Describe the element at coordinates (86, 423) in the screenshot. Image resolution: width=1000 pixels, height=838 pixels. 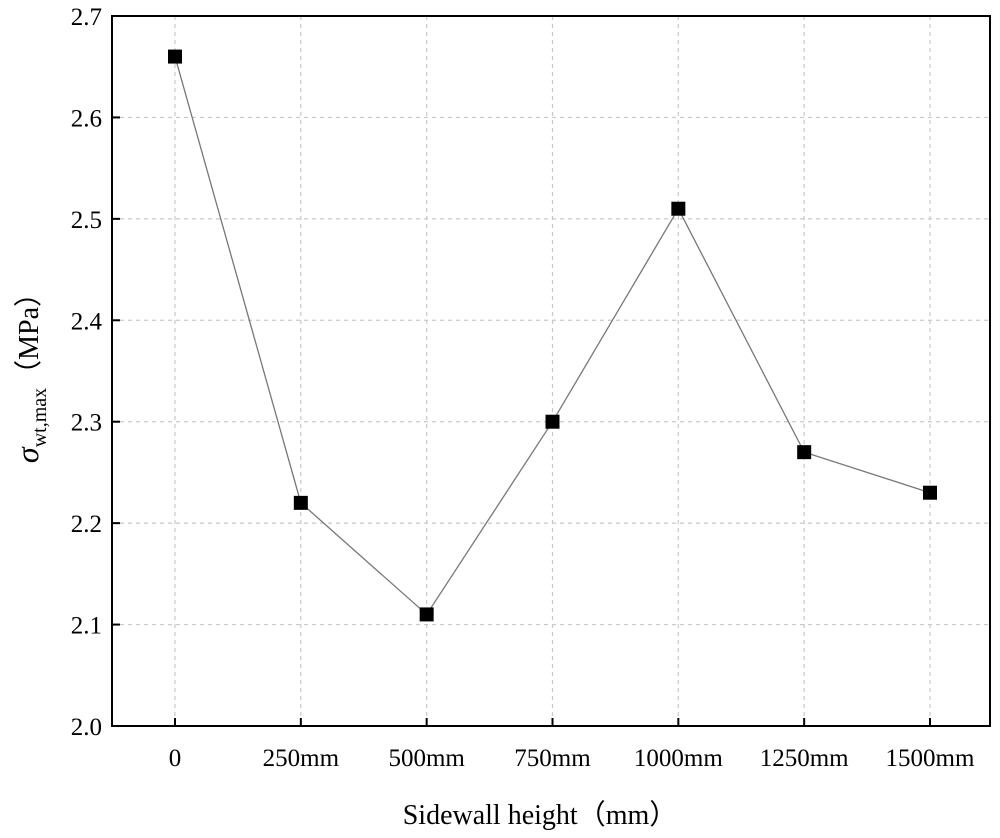
I see `y-tick-label: 2.3` at that location.